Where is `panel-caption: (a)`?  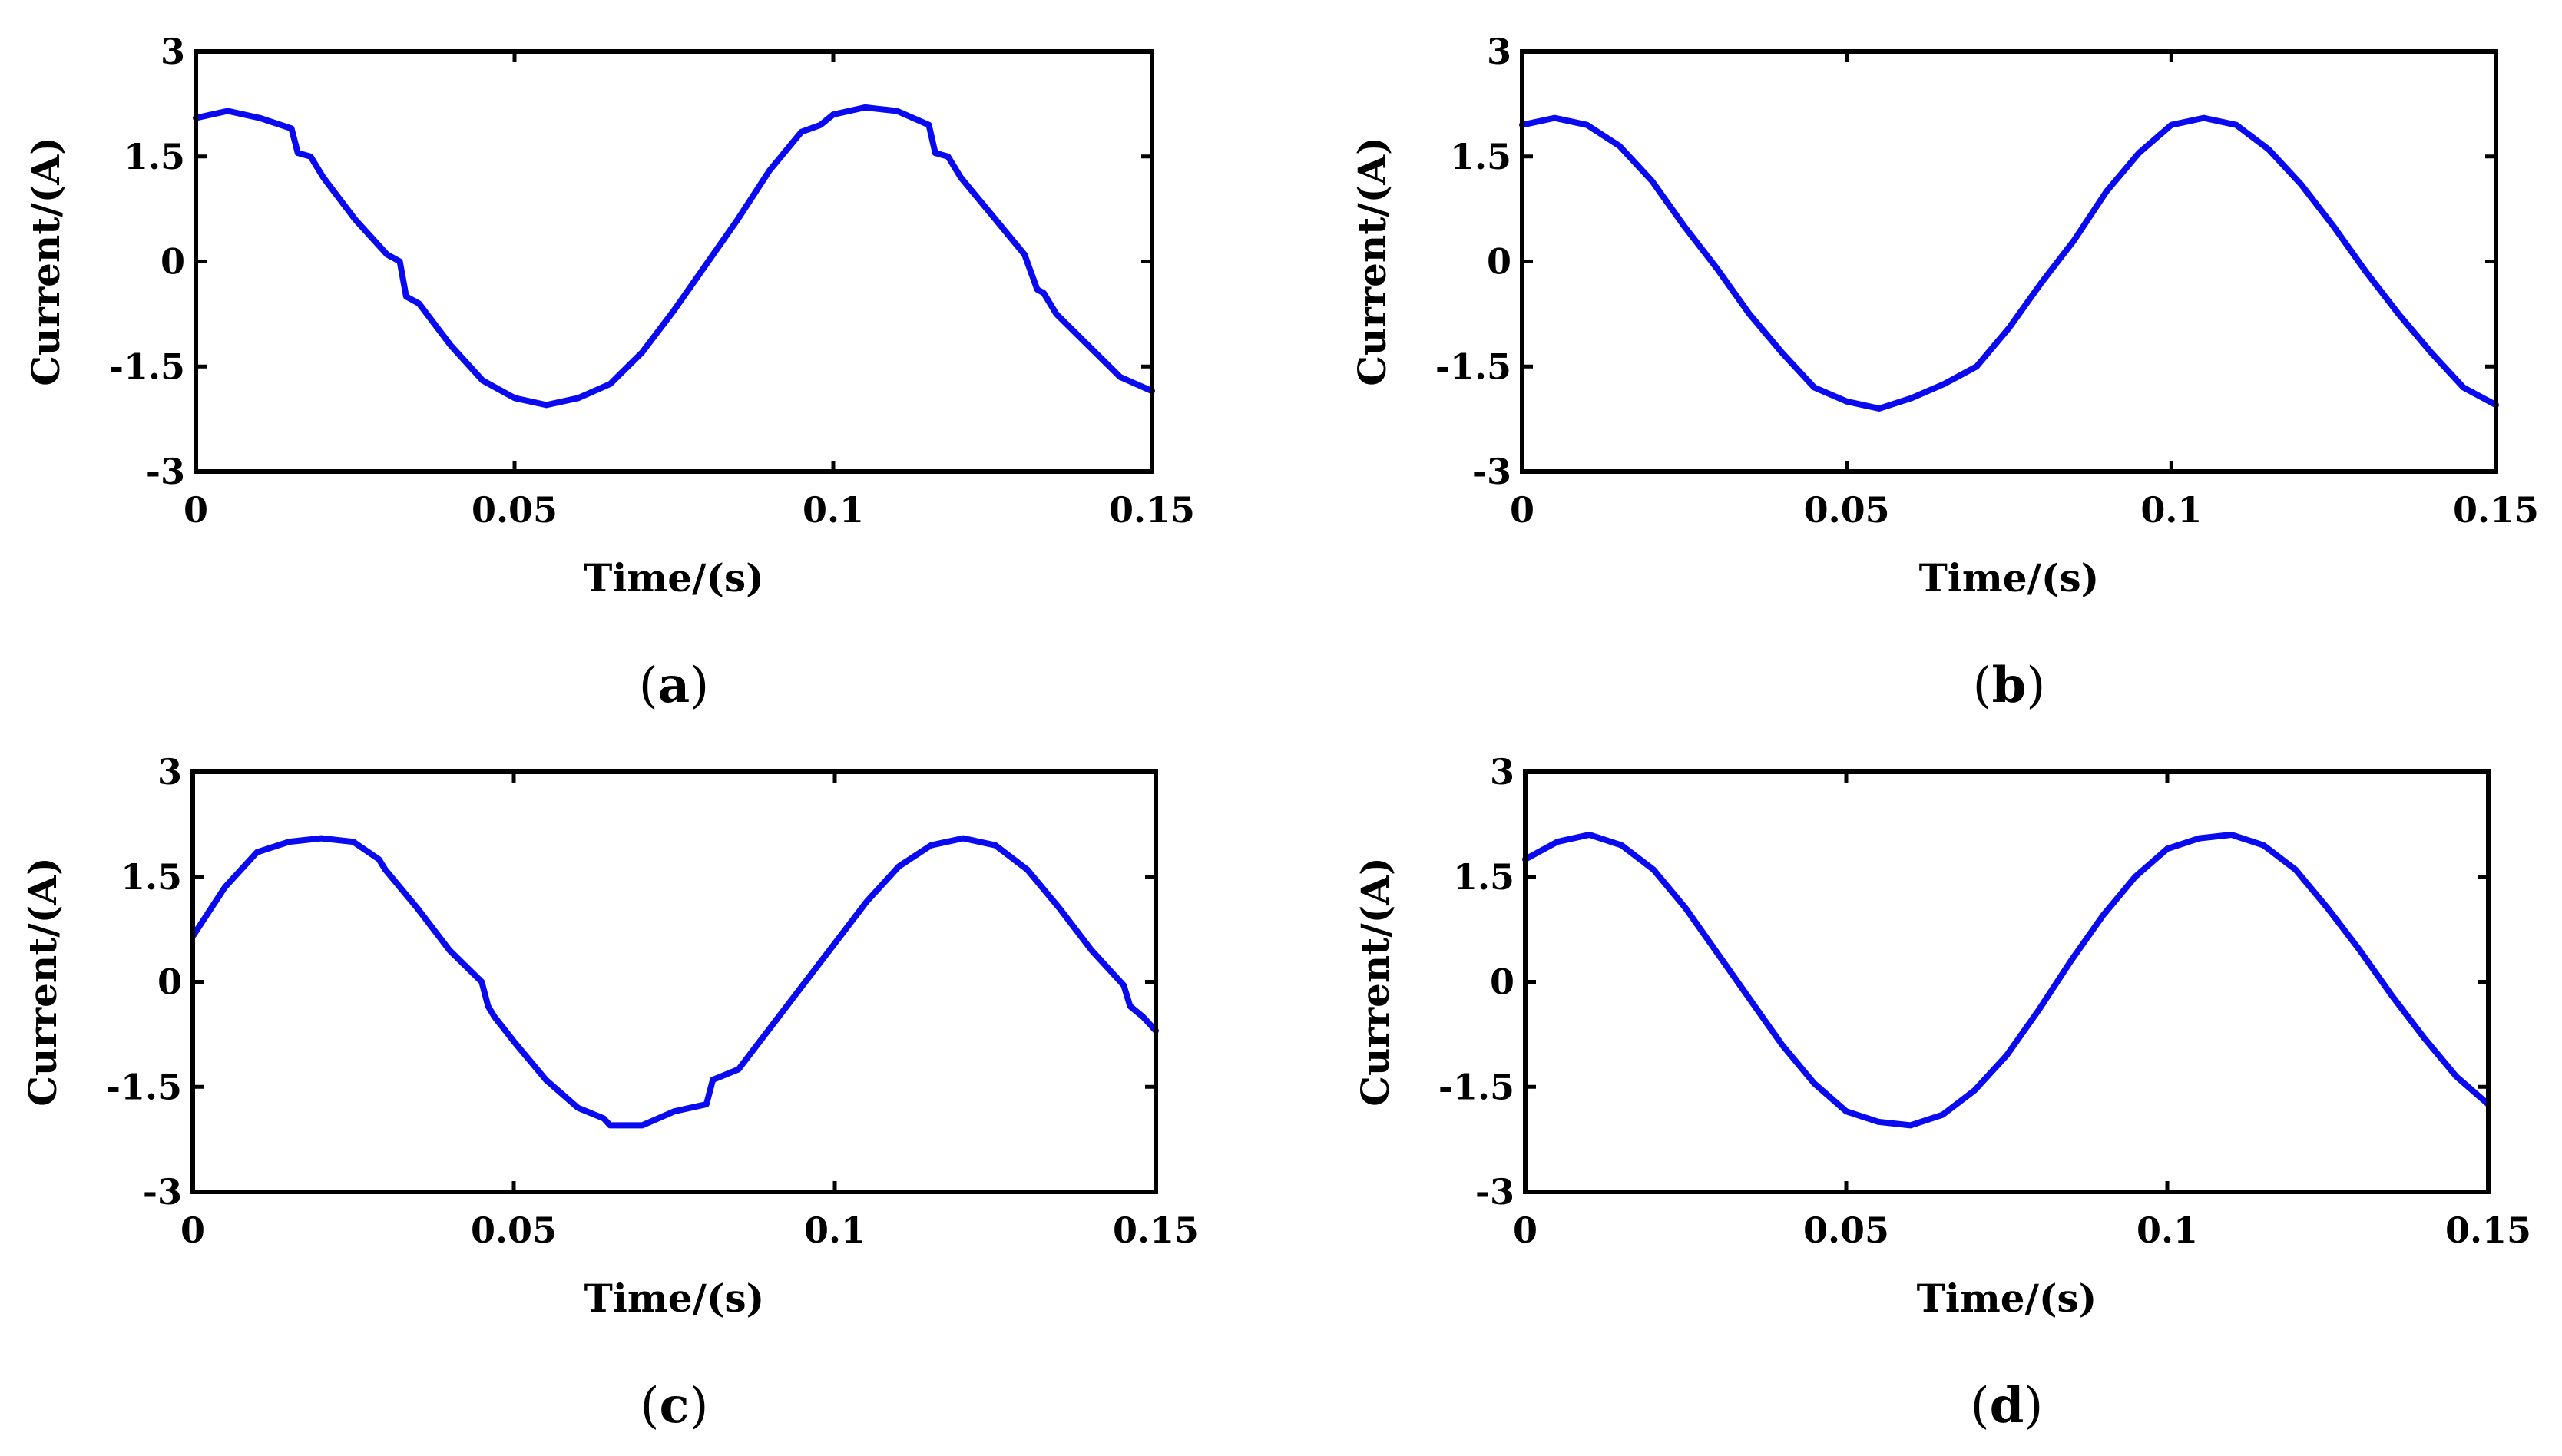 panel-caption: (a) is located at coordinates (674, 685).